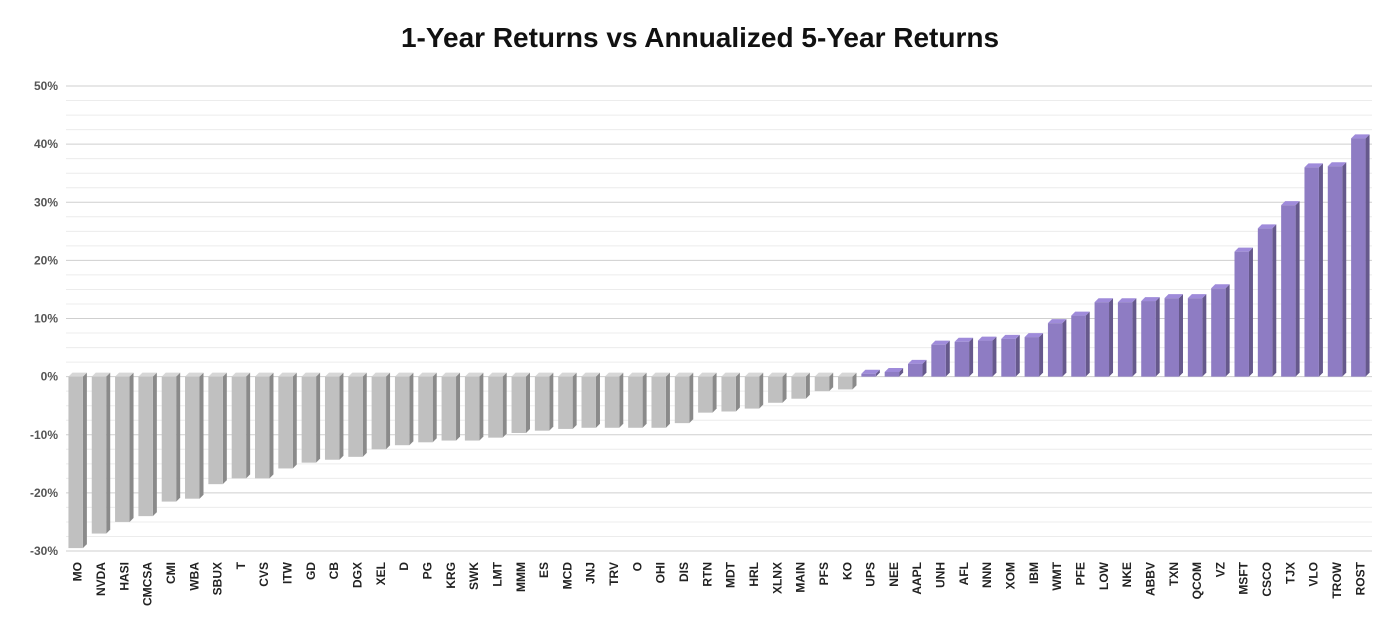 The height and width of the screenshot is (634, 1400). What do you see at coordinates (661, 572) in the screenshot?
I see `x-tick-label: OHI` at bounding box center [661, 572].